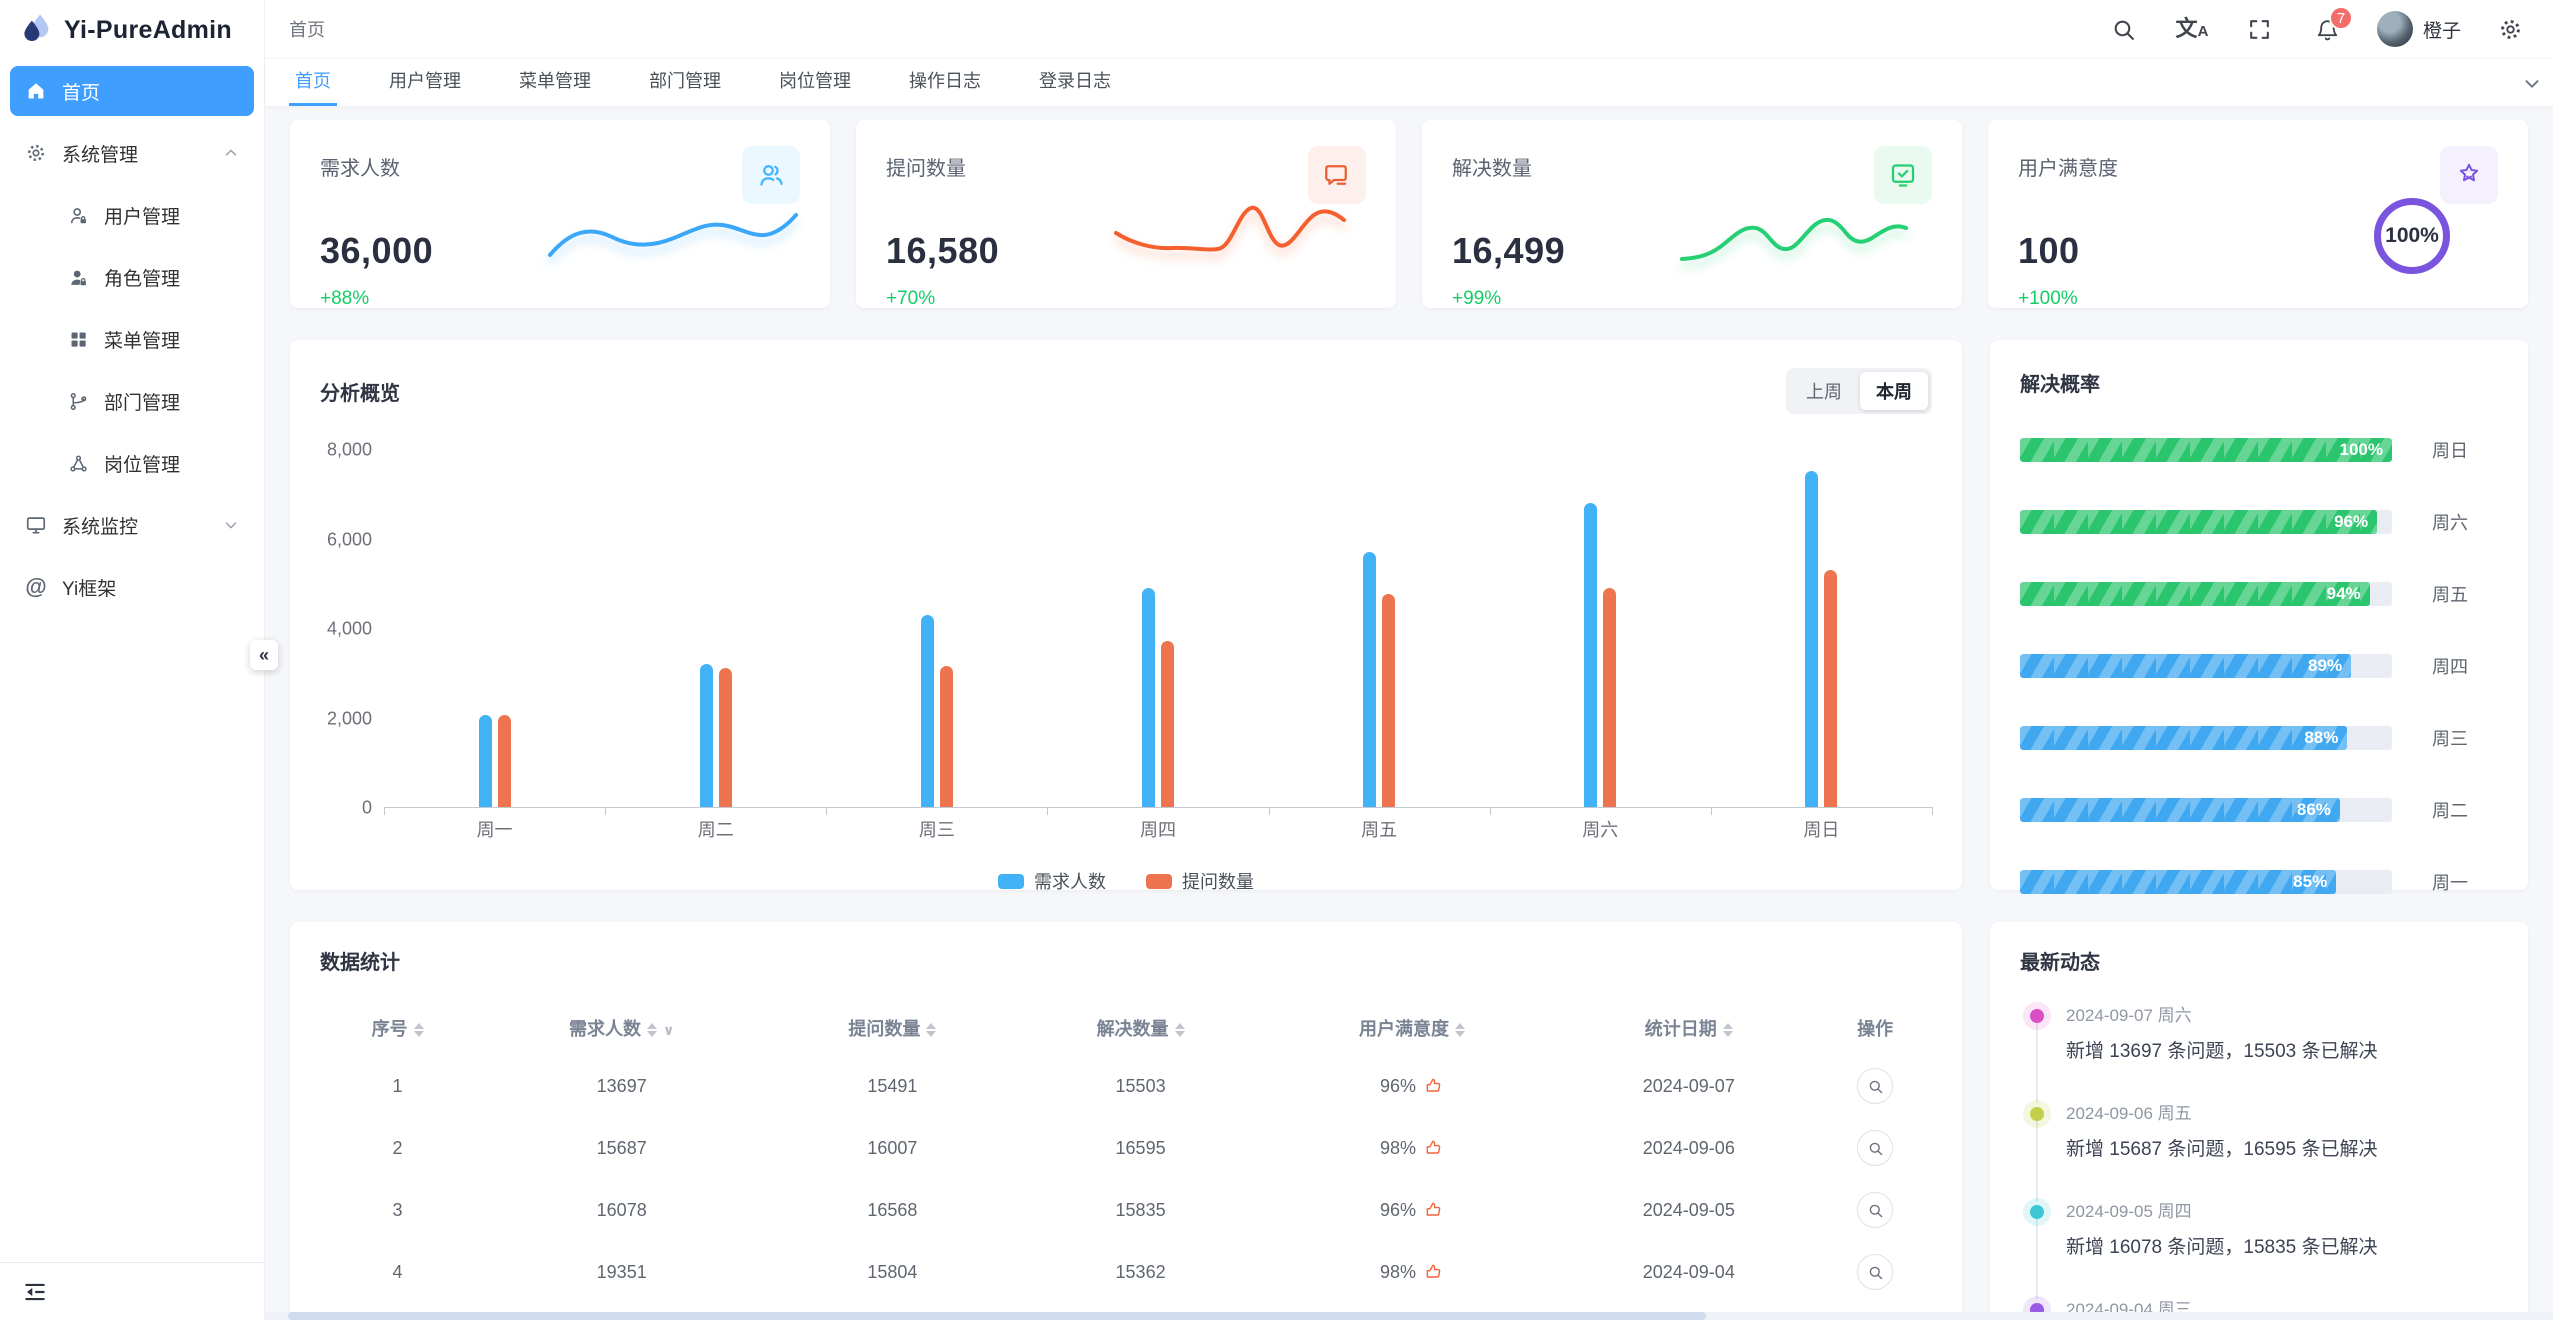 The height and width of the screenshot is (1320, 2553). I want to click on progress-day-label: 周一, so click(2450, 883).